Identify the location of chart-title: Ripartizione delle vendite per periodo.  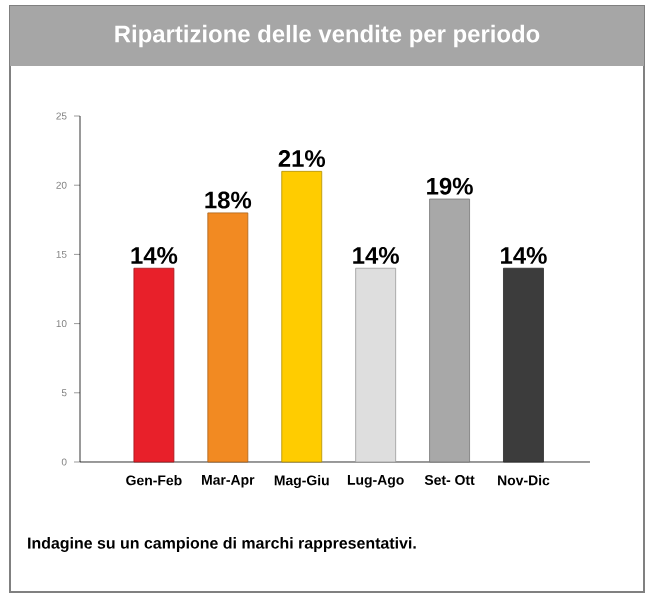
(327, 36).